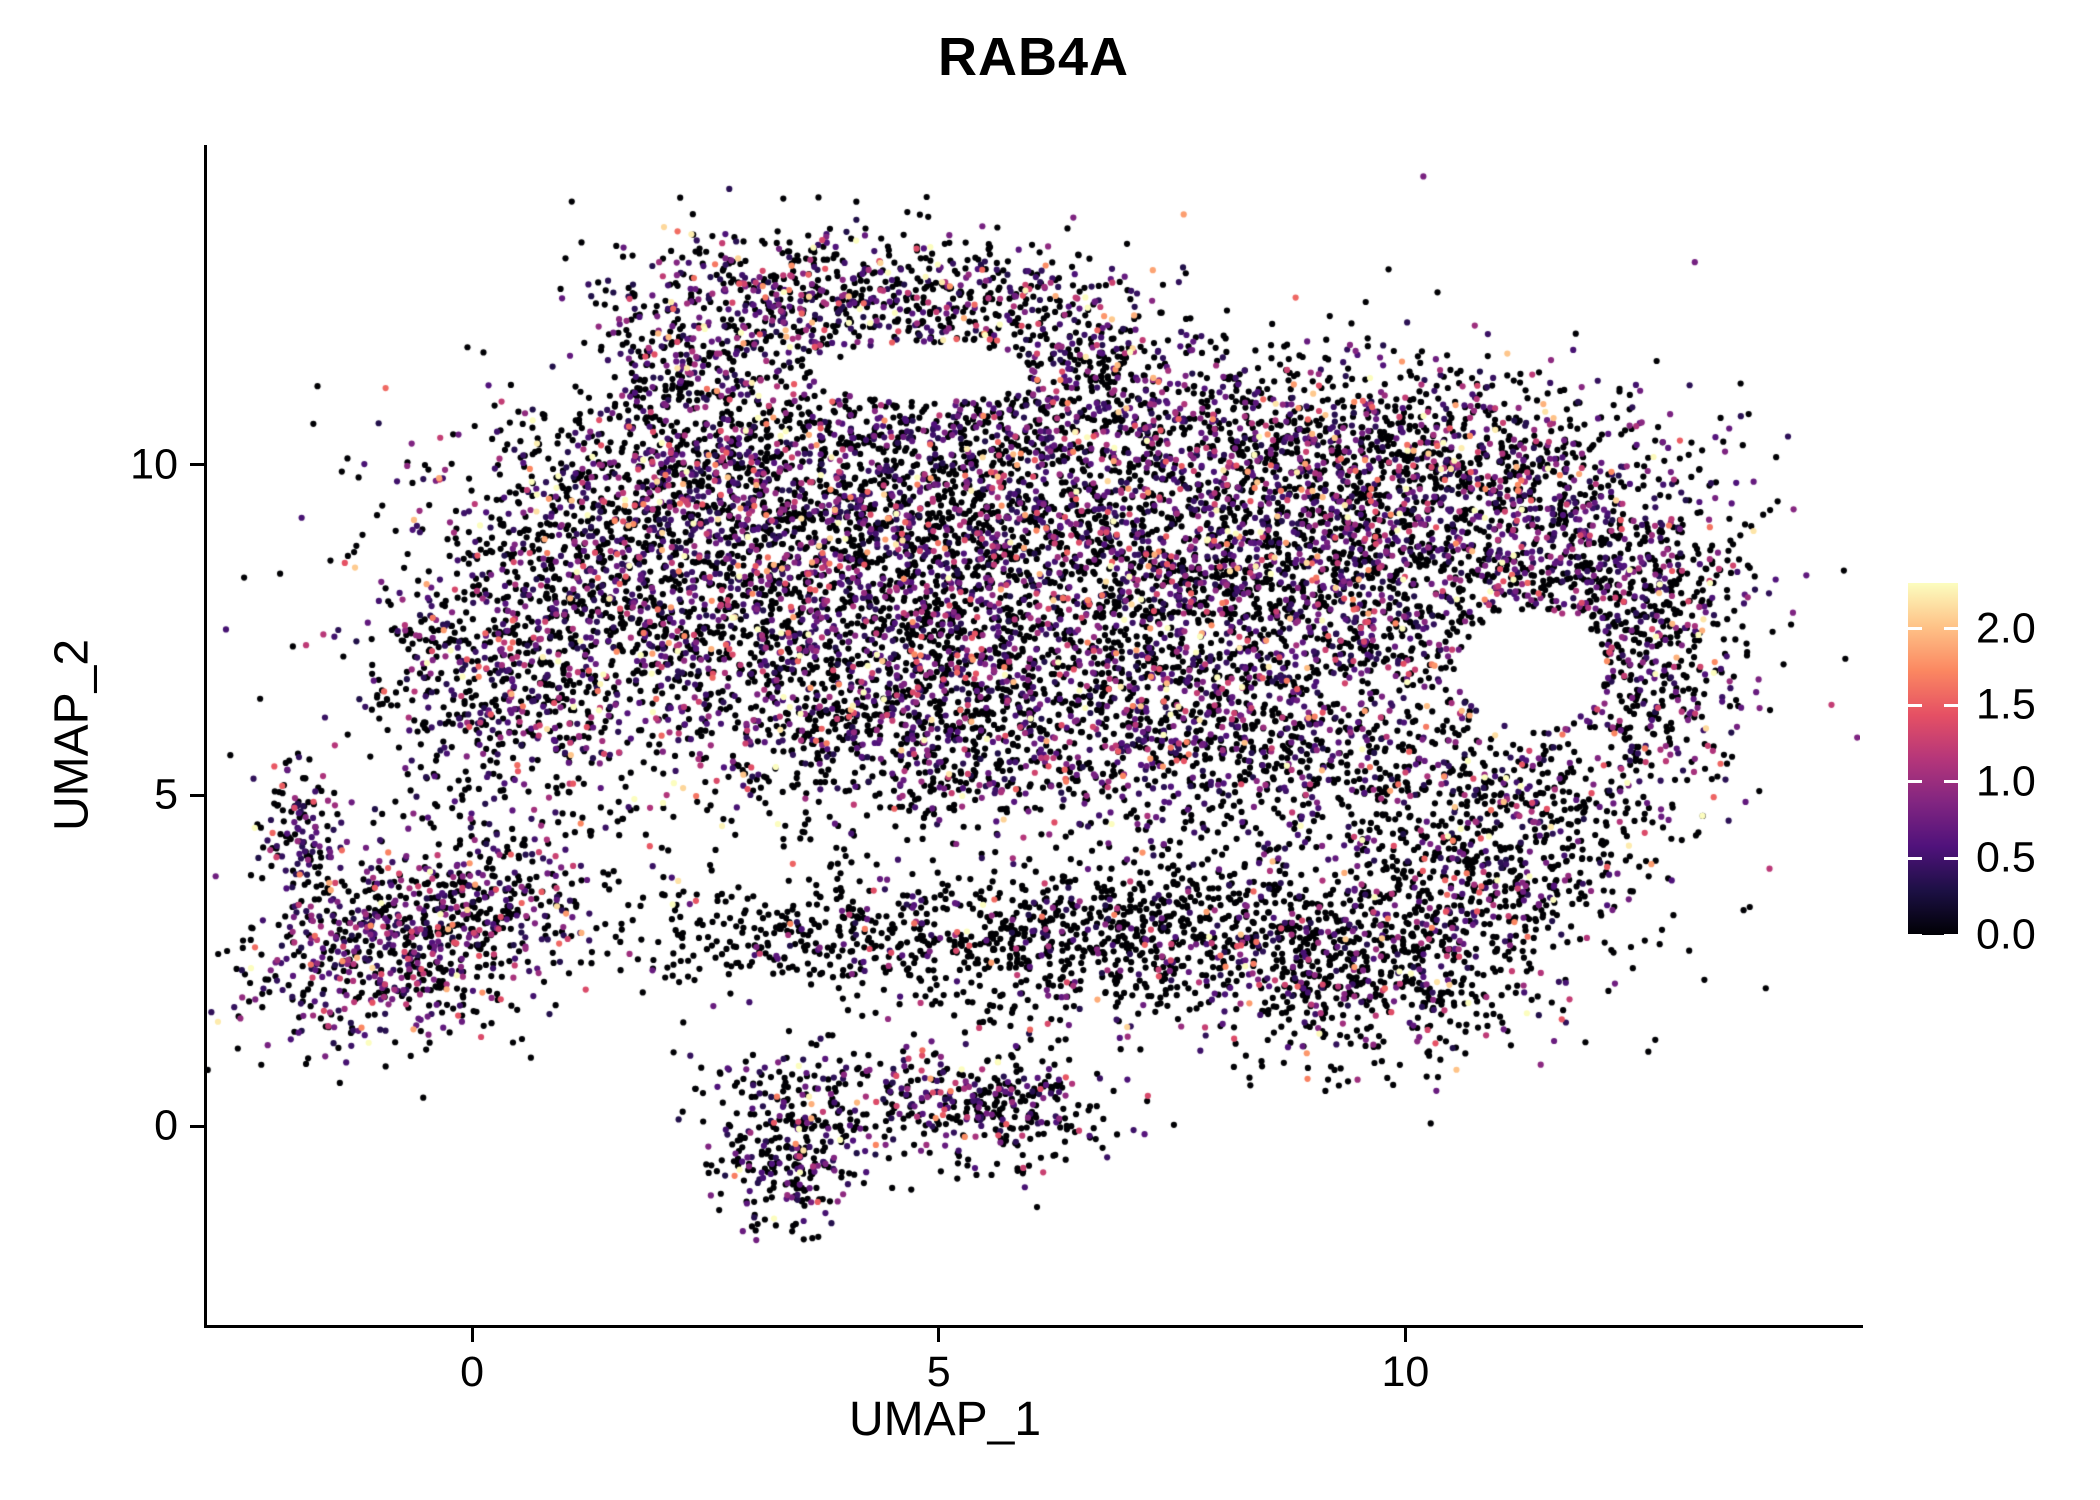  What do you see at coordinates (154, 464) in the screenshot?
I see `y-tick-label: 10` at bounding box center [154, 464].